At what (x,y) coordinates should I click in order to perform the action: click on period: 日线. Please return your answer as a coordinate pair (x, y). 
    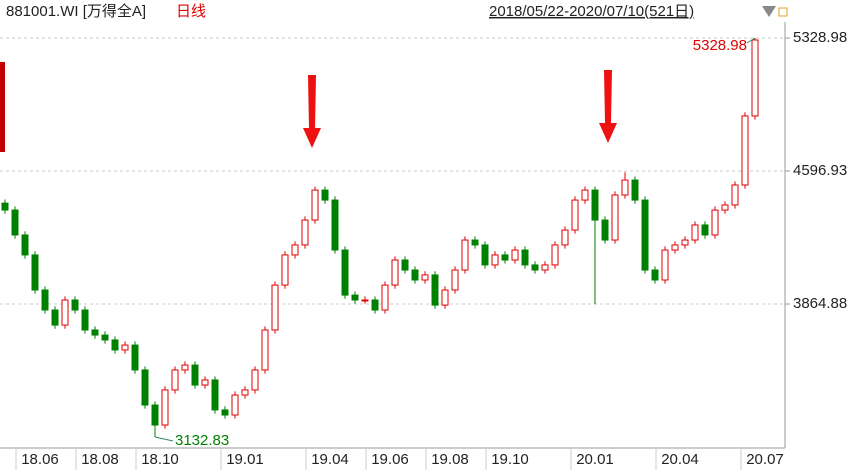
    Looking at the image, I should click on (191, 11).